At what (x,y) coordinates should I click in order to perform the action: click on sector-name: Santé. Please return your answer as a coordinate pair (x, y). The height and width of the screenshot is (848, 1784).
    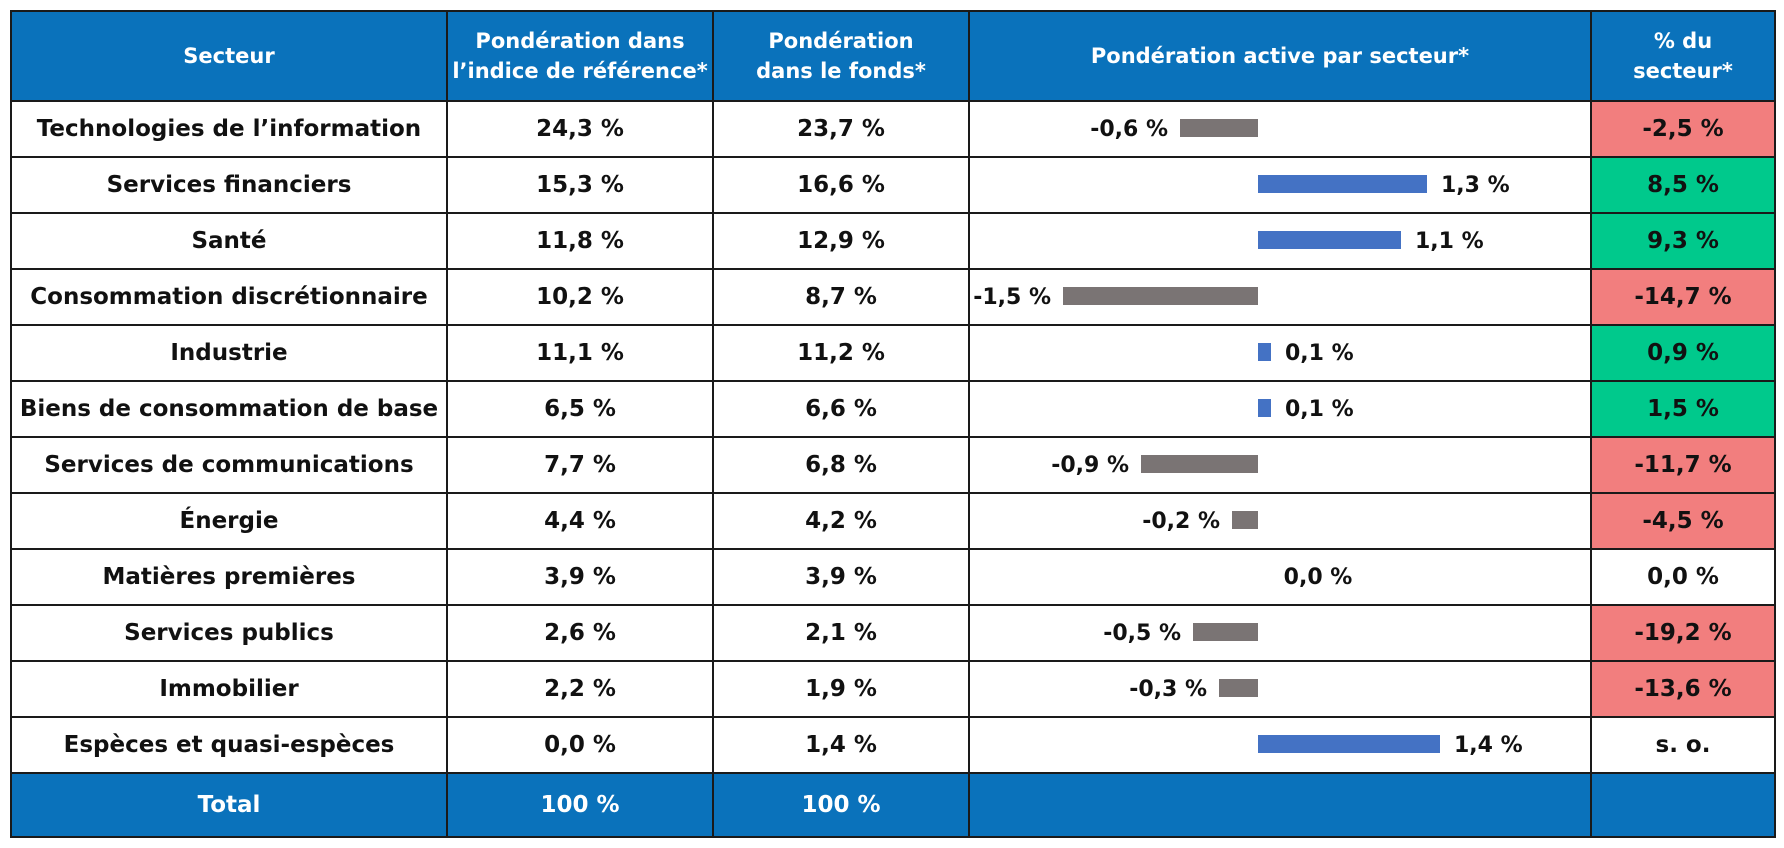
    Looking at the image, I should click on (229, 241).